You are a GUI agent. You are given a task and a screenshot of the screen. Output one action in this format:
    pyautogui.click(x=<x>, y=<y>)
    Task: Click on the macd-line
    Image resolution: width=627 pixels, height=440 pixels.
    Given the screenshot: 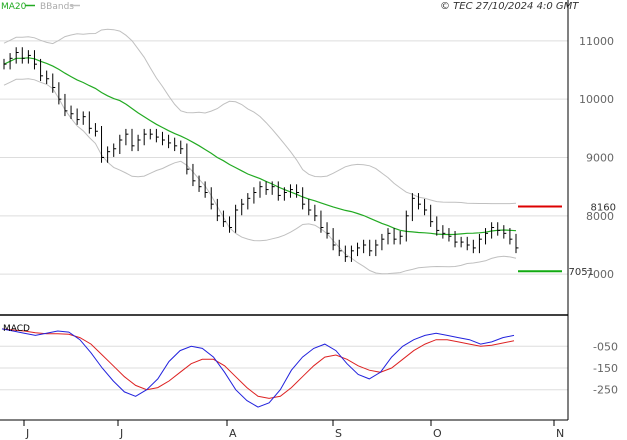 What is the action you would take?
    pyautogui.click(x=258, y=368)
    